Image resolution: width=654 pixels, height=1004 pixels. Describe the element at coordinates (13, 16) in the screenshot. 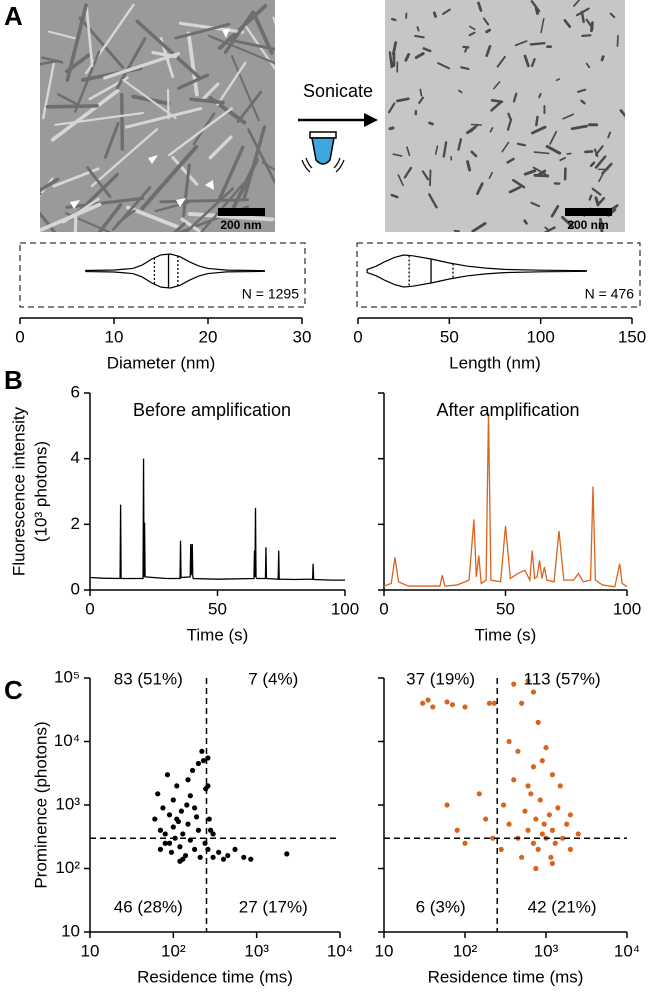

I see `panel-label: A` at that location.